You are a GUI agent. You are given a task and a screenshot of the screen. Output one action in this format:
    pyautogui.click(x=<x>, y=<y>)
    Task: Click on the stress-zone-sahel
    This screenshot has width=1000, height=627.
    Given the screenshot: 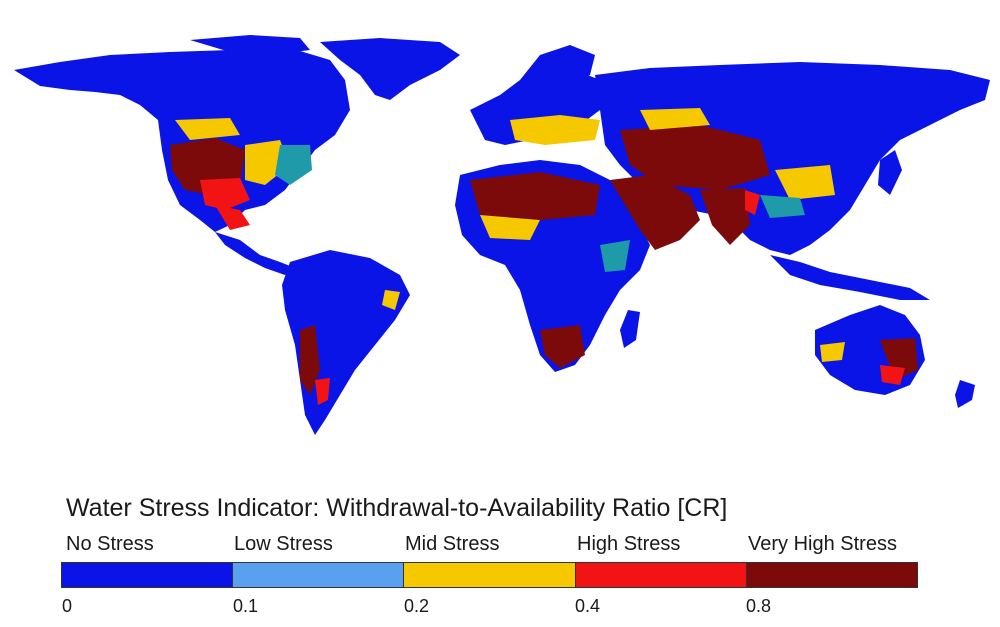 What is the action you would take?
    pyautogui.click(x=510, y=227)
    